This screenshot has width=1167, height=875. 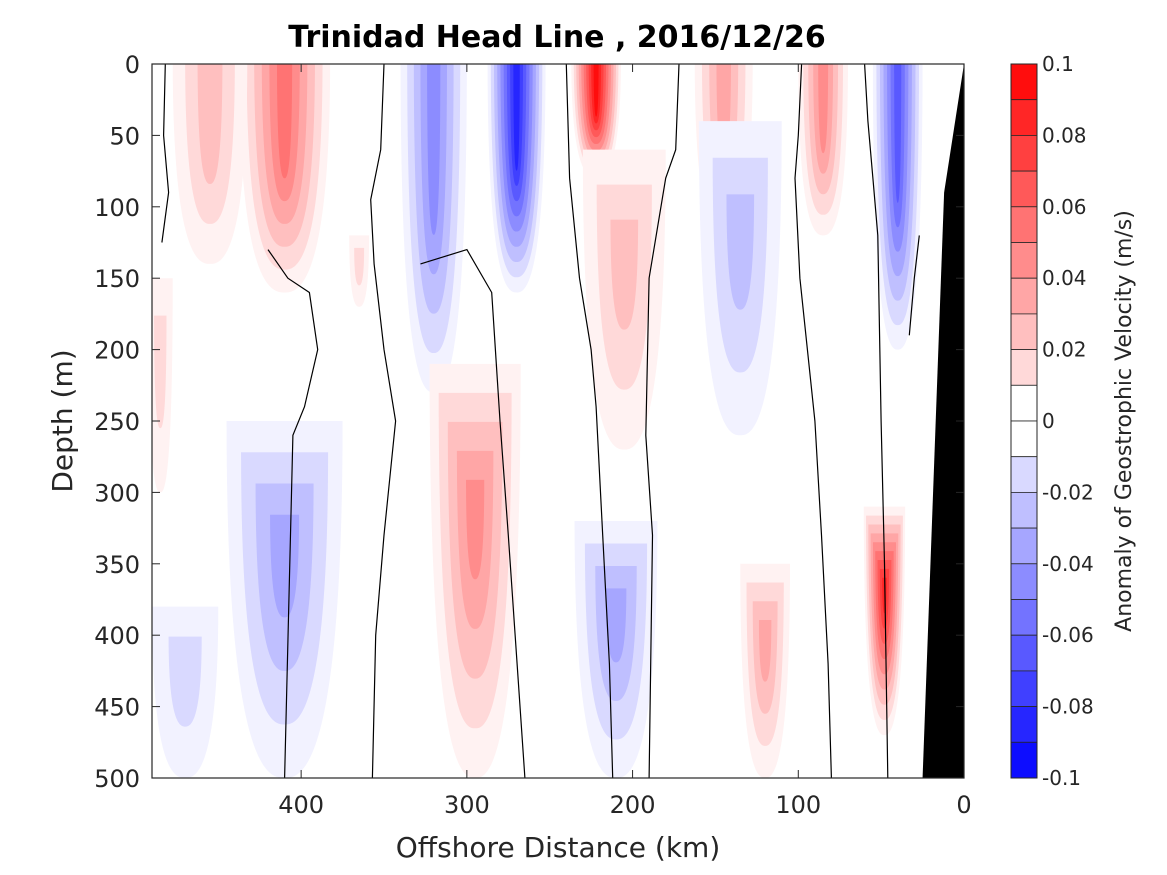 What do you see at coordinates (117, 636) in the screenshot?
I see `y-tick-label: 400` at bounding box center [117, 636].